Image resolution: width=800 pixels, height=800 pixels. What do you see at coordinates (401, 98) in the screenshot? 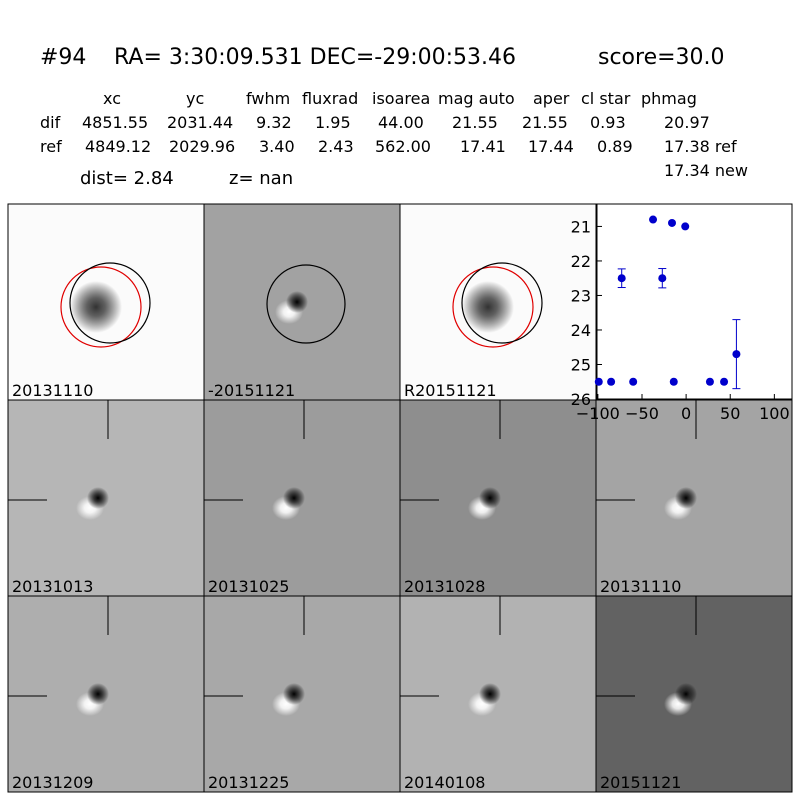
I see `column-header: isoarea` at bounding box center [401, 98].